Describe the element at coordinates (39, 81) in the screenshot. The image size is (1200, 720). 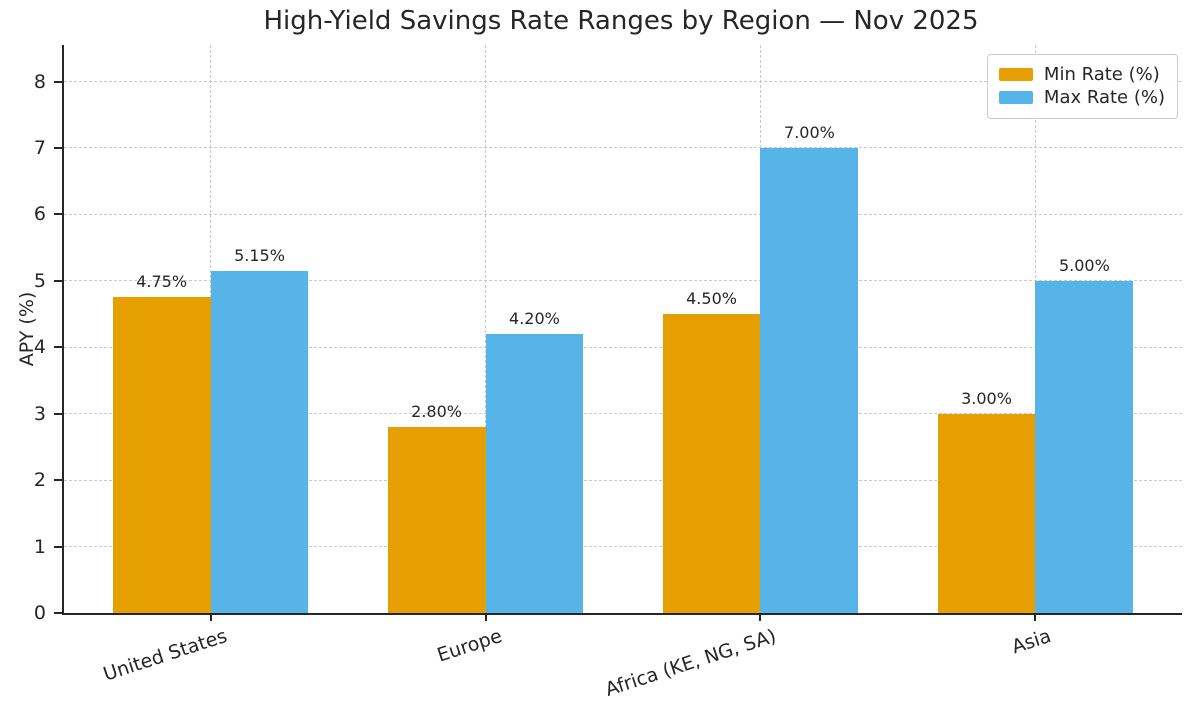
I see `y-tick-label: 8` at that location.